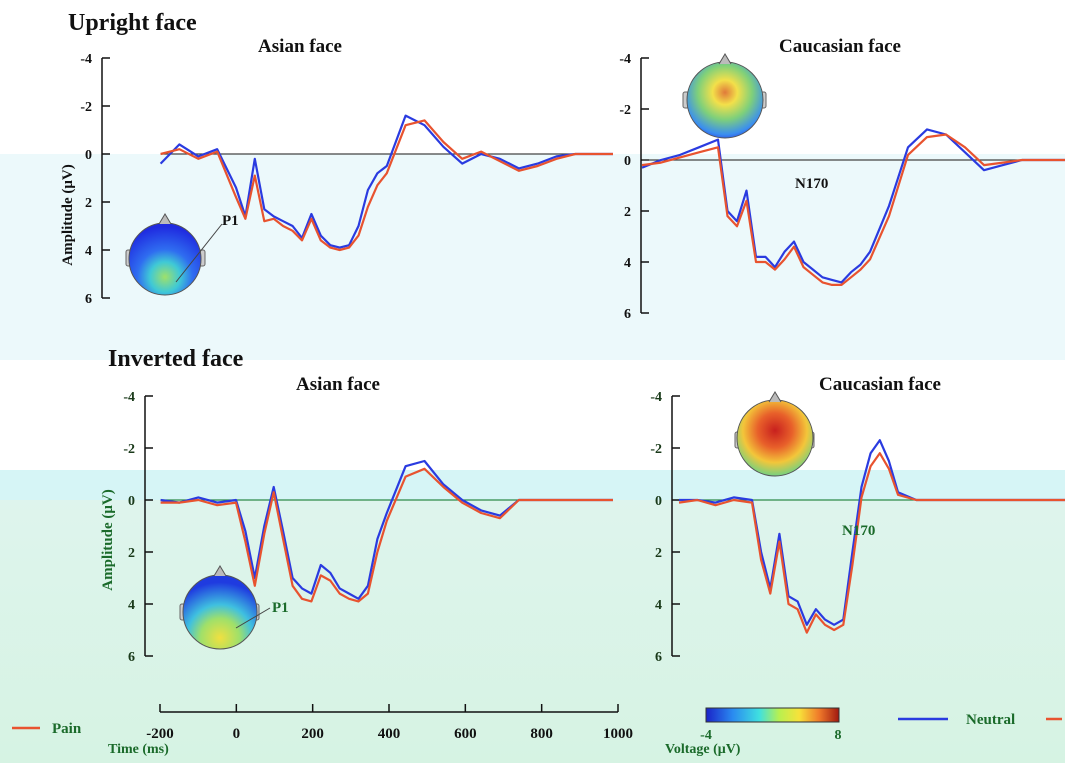 This screenshot has width=1065, height=763. Describe the element at coordinates (160, 734) in the screenshot. I see `x-tick-label: -200` at that location.